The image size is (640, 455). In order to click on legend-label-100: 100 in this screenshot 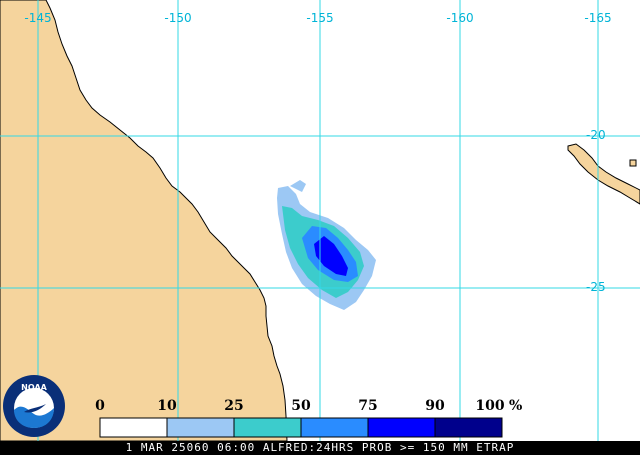, I will do `click(490, 406)`.